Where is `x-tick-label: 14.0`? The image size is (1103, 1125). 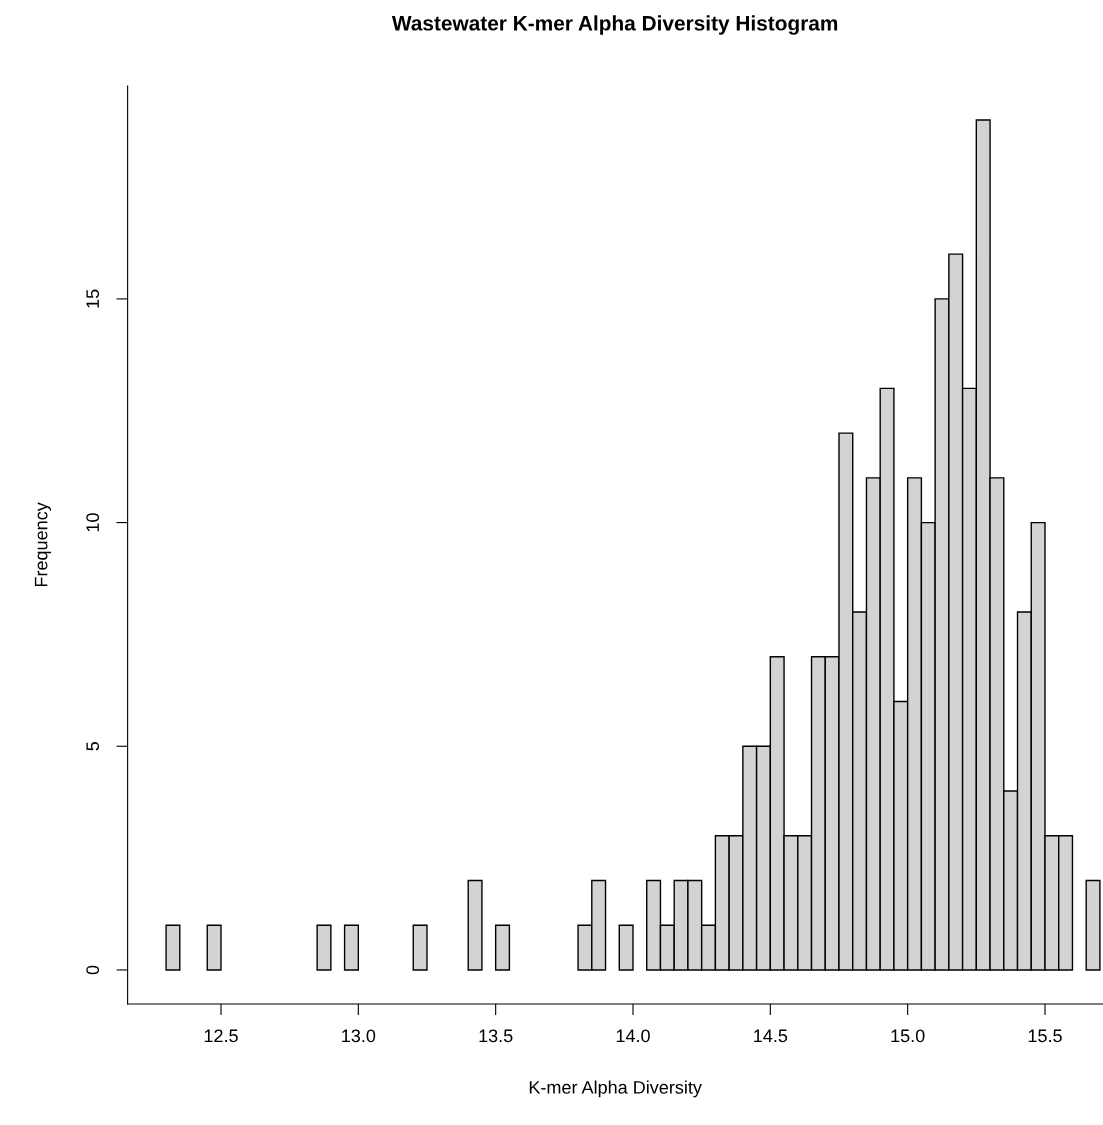 x-tick-label: 14.0 is located at coordinates (633, 1036).